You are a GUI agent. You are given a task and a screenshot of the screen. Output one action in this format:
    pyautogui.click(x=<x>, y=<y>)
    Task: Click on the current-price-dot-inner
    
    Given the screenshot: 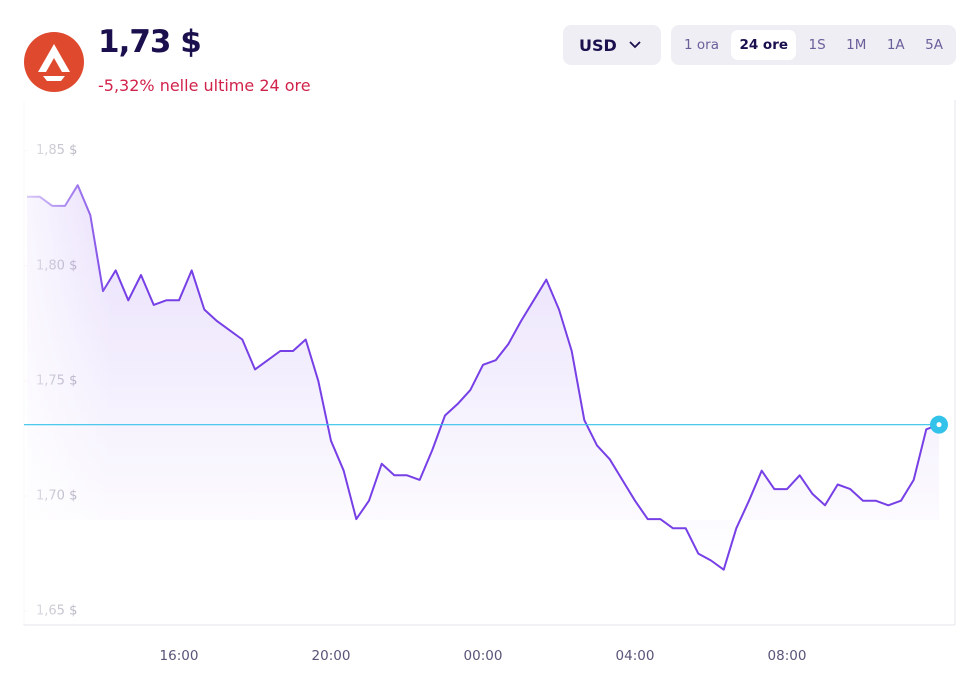 What is the action you would take?
    pyautogui.click(x=939, y=425)
    